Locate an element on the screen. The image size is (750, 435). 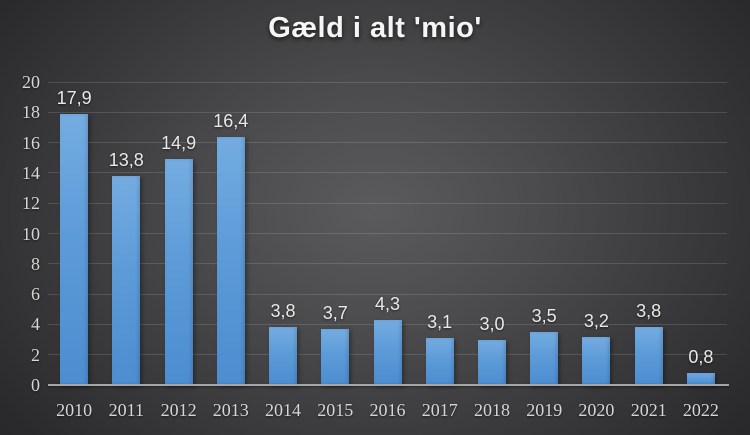
bar-value-label: 16,4 is located at coordinates (231, 120).